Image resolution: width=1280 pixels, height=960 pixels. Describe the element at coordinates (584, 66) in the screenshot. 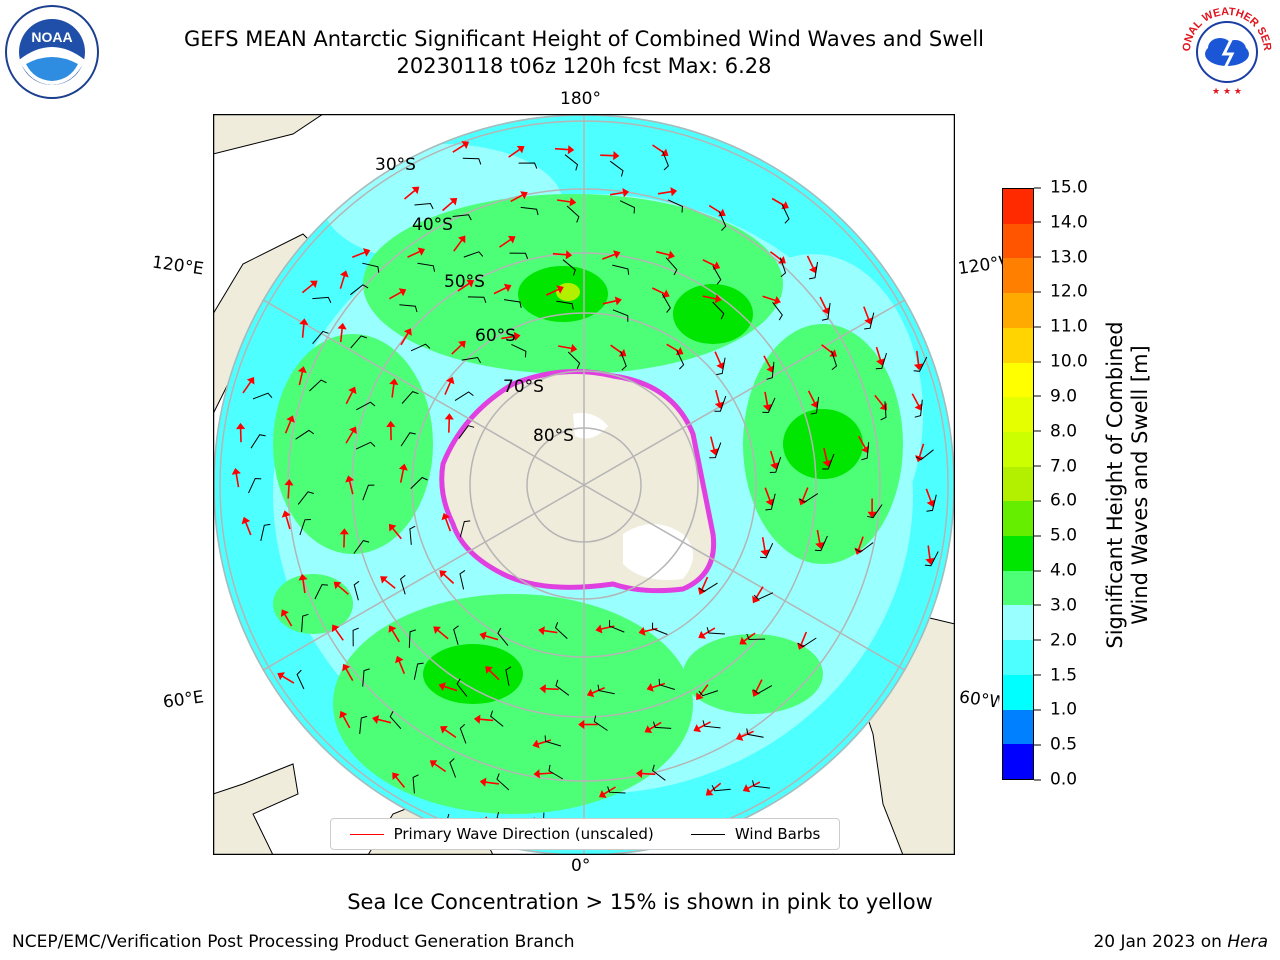

I see `map-subtitle: 20230118 t06z 120h fcst Max: 6.28` at that location.